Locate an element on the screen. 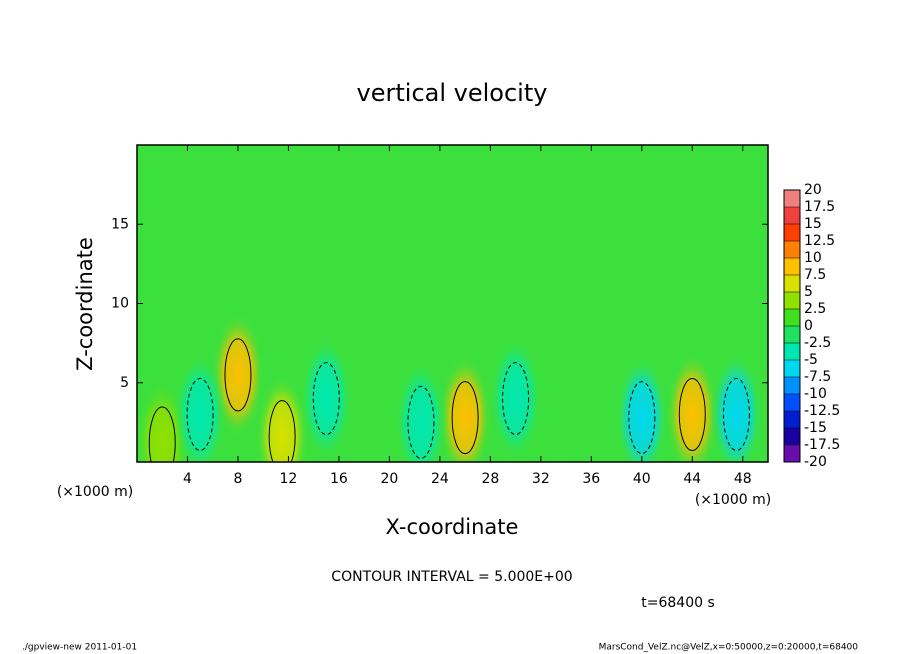  colorbar-label: 12.5 is located at coordinates (819, 241).